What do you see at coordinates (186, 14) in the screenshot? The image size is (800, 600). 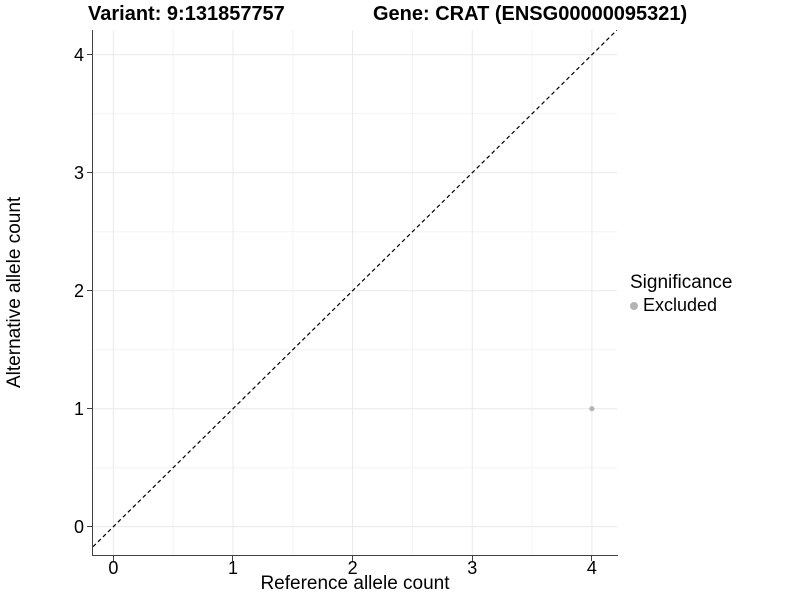 I see `plot-title-variant: Variant: 9:131857757` at bounding box center [186, 14].